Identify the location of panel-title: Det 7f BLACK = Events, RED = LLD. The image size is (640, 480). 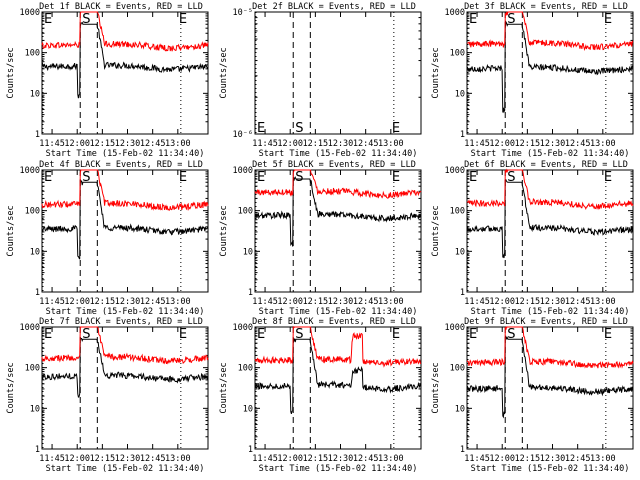
(121, 322).